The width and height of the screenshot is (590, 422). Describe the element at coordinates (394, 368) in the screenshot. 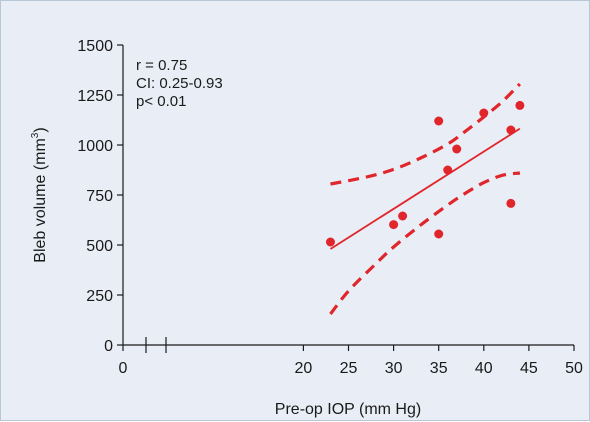

I see `x-tick-label: 30` at that location.